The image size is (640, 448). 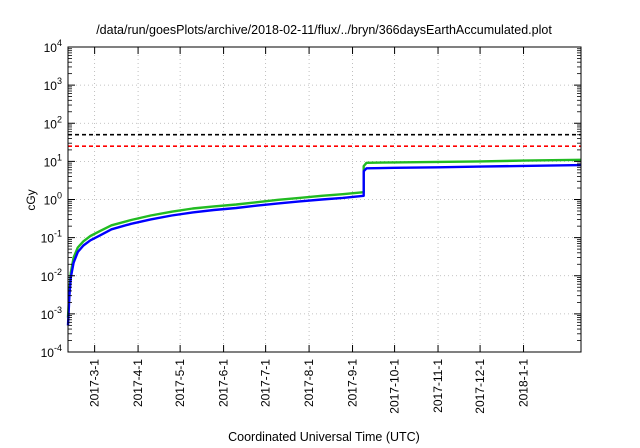 I want to click on y-tick-label: 10⁰, so click(x=53, y=199).